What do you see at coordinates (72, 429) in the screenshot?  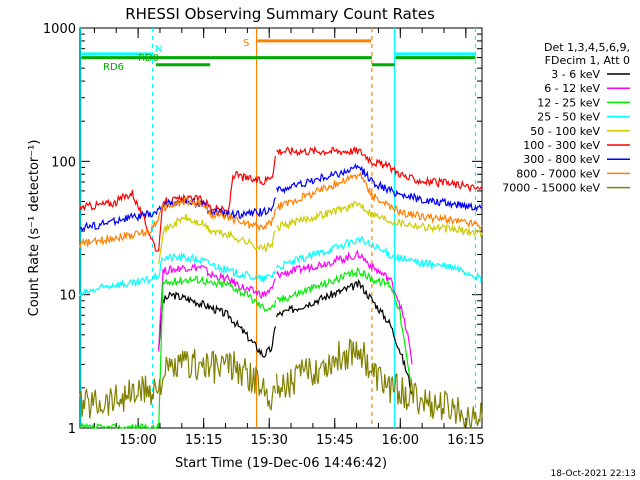 I see `y-tick-label: 1` at bounding box center [72, 429].